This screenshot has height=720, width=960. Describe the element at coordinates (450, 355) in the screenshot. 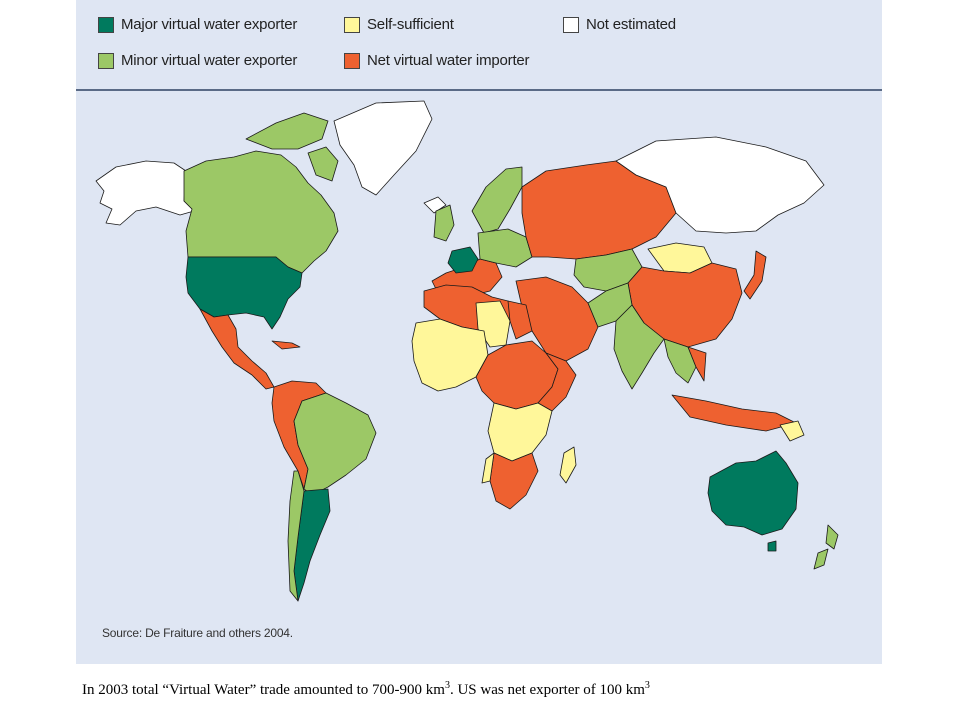

I see `region-west-africa` at that location.